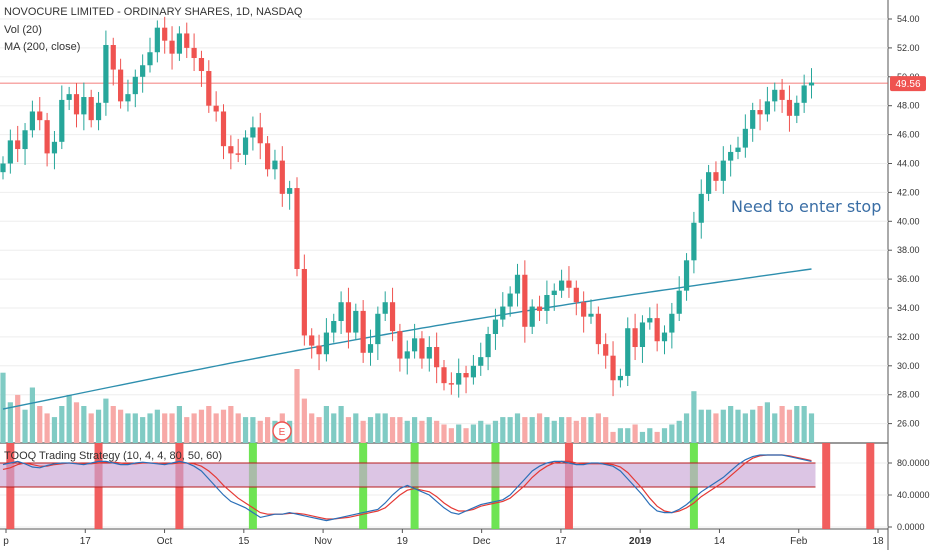  I want to click on time-tick-label: Oct, so click(165, 541).